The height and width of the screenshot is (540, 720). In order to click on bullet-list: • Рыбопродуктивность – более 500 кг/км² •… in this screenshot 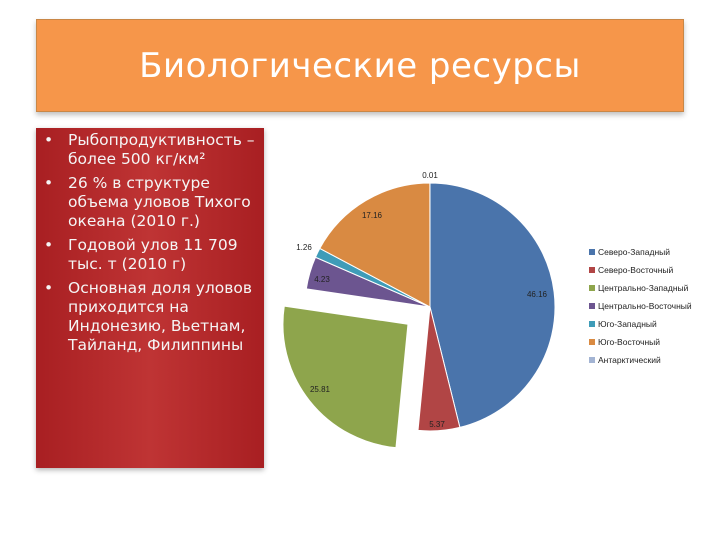, I will do `click(151, 243)`.